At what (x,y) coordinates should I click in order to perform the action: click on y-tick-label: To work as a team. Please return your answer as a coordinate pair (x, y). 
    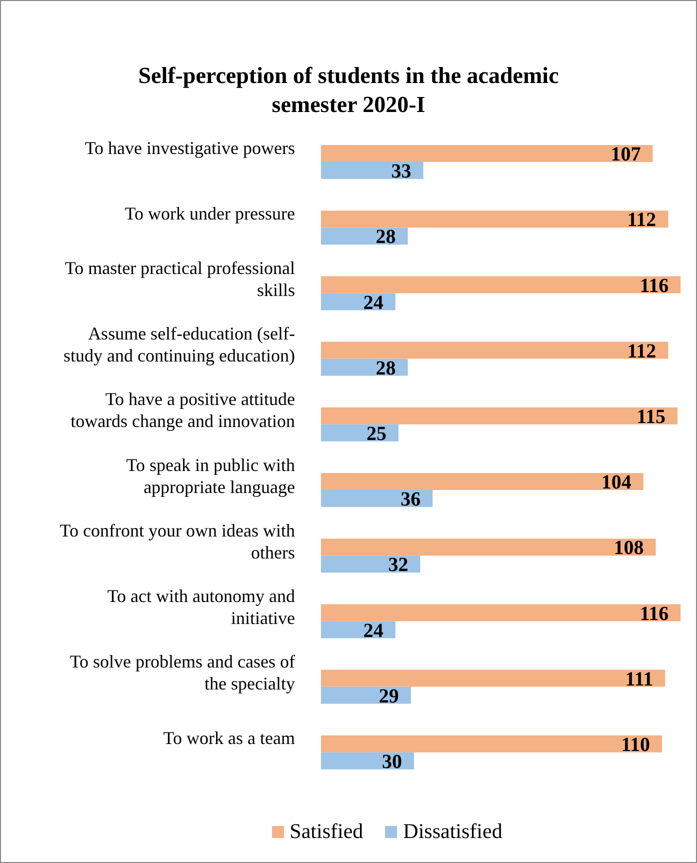
    Looking at the image, I should click on (229, 738).